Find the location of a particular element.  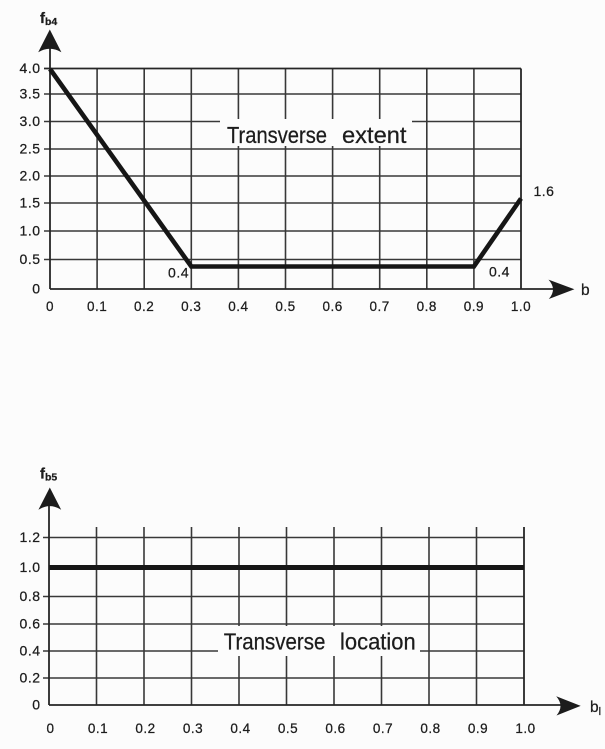

svg-text: location is located at coordinates (378, 642).